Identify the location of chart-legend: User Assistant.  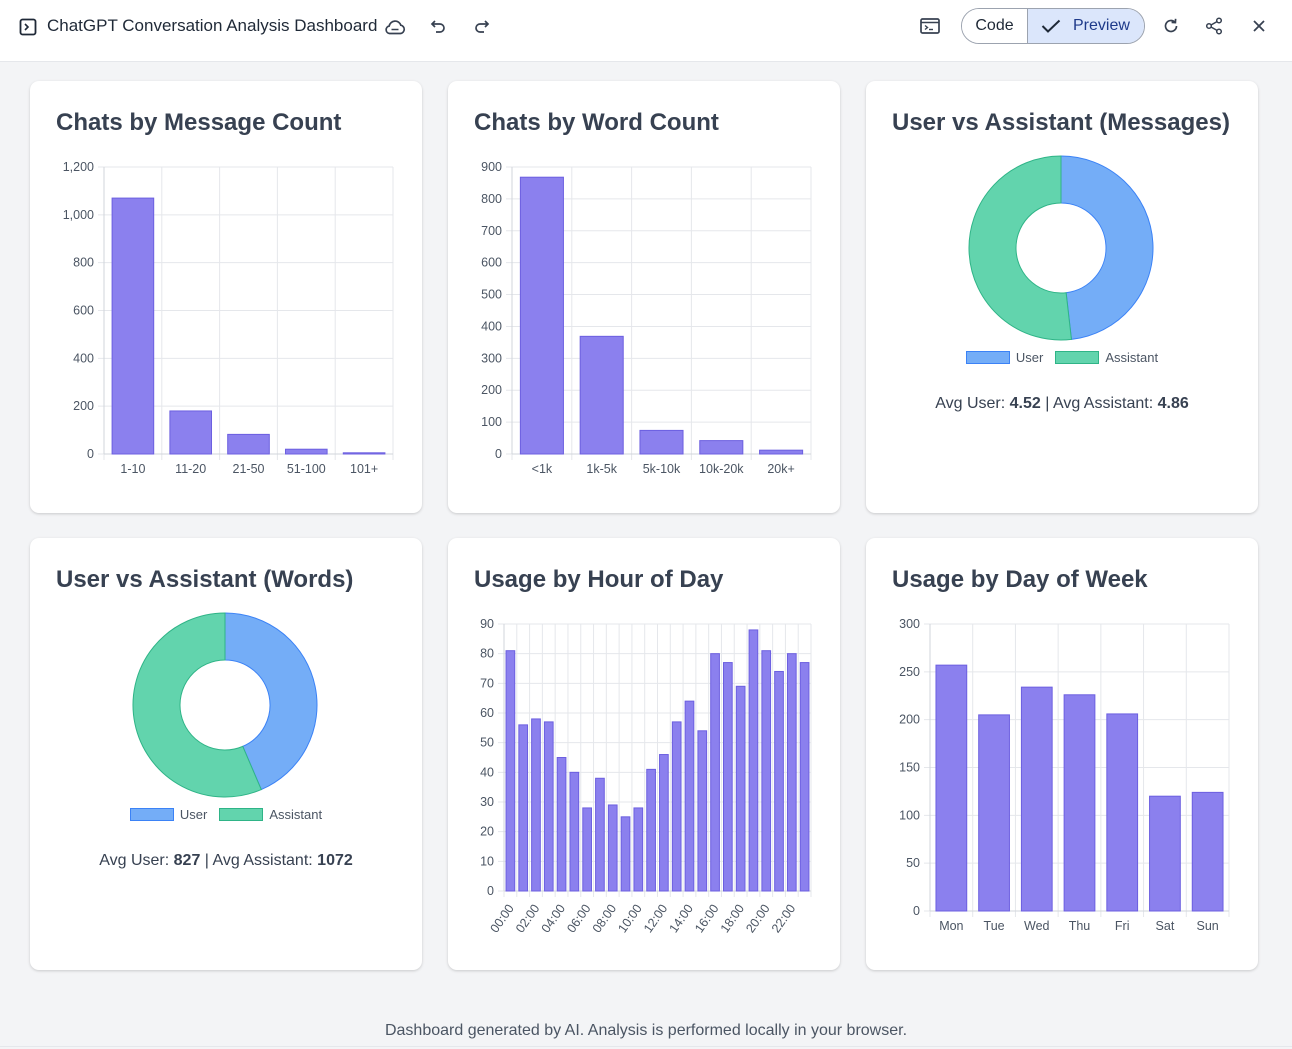
(226, 814).